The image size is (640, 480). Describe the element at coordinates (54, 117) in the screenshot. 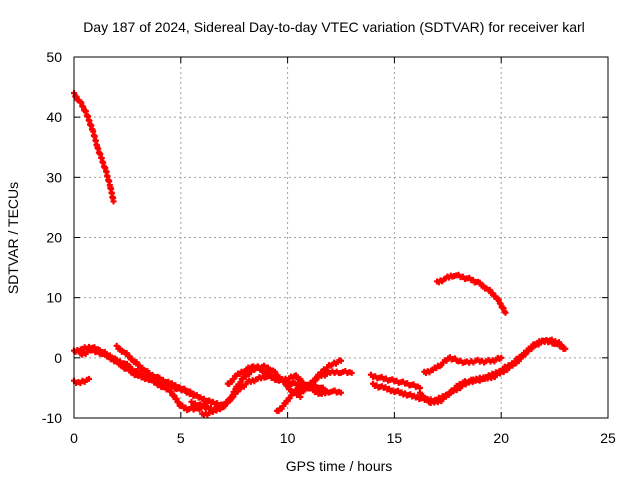

I see `y-tick-label: 40` at that location.